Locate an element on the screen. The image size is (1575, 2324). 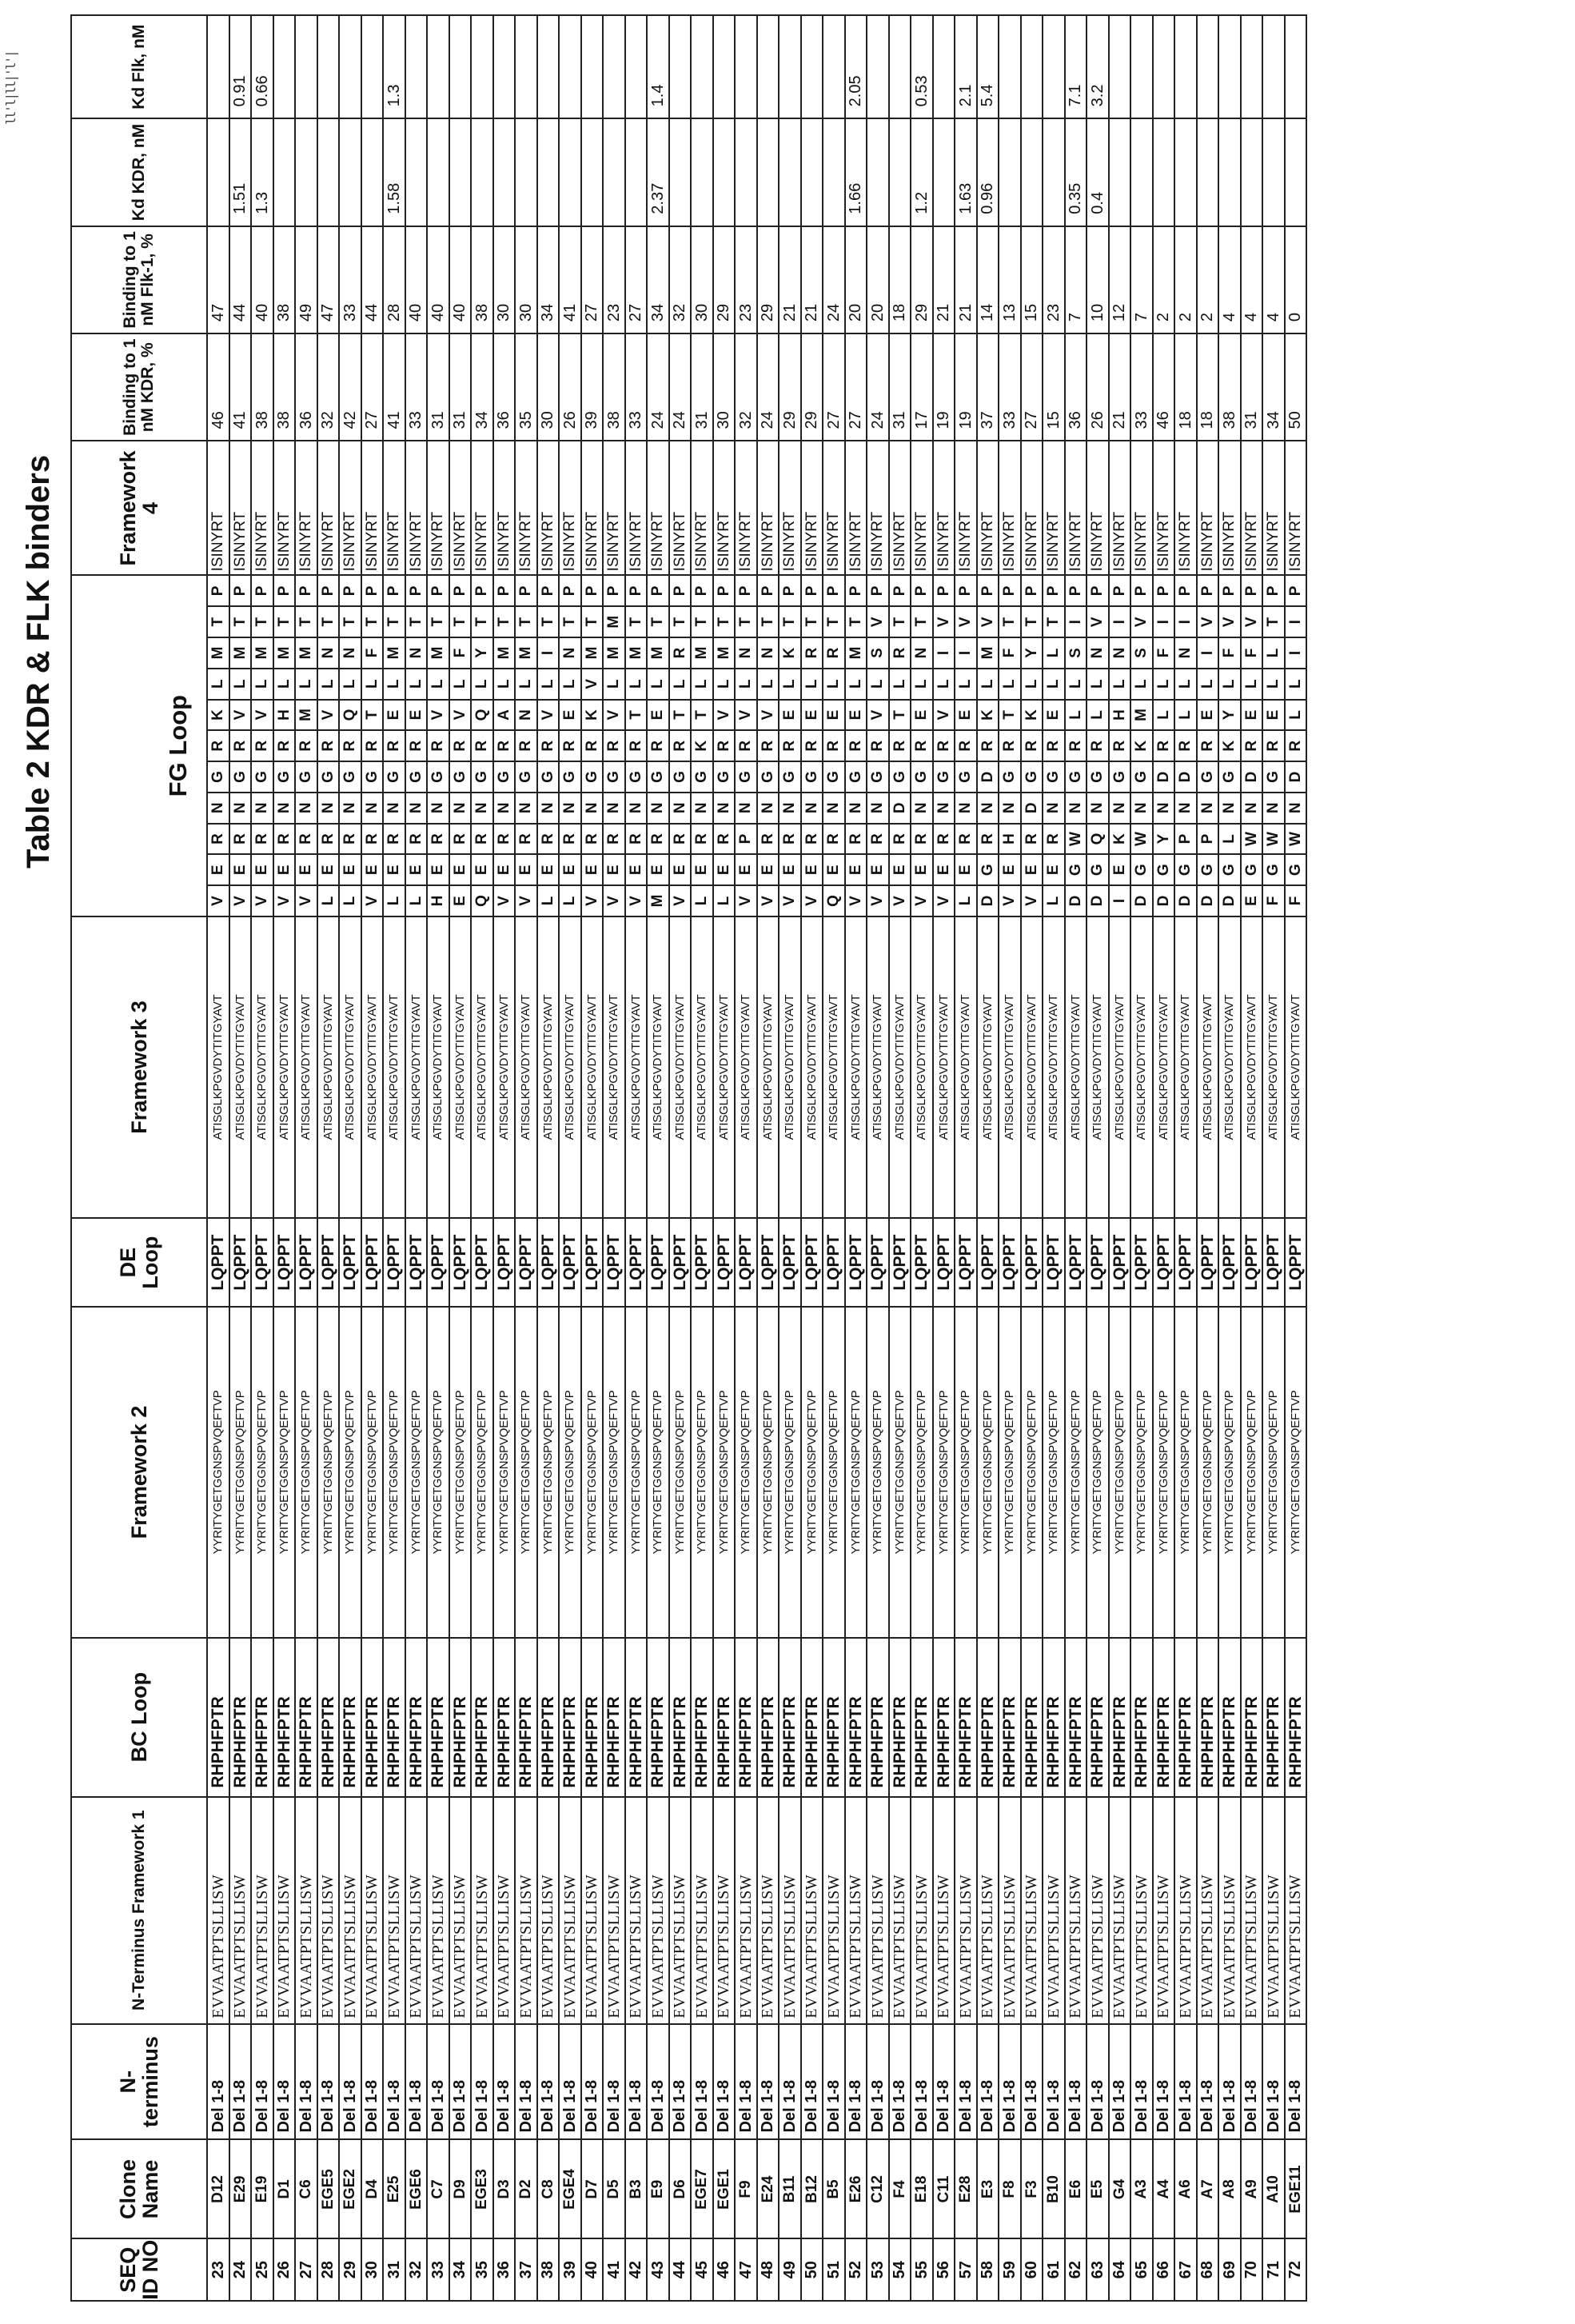
seq-id-cell: 63 is located at coordinates (1098, 2269).